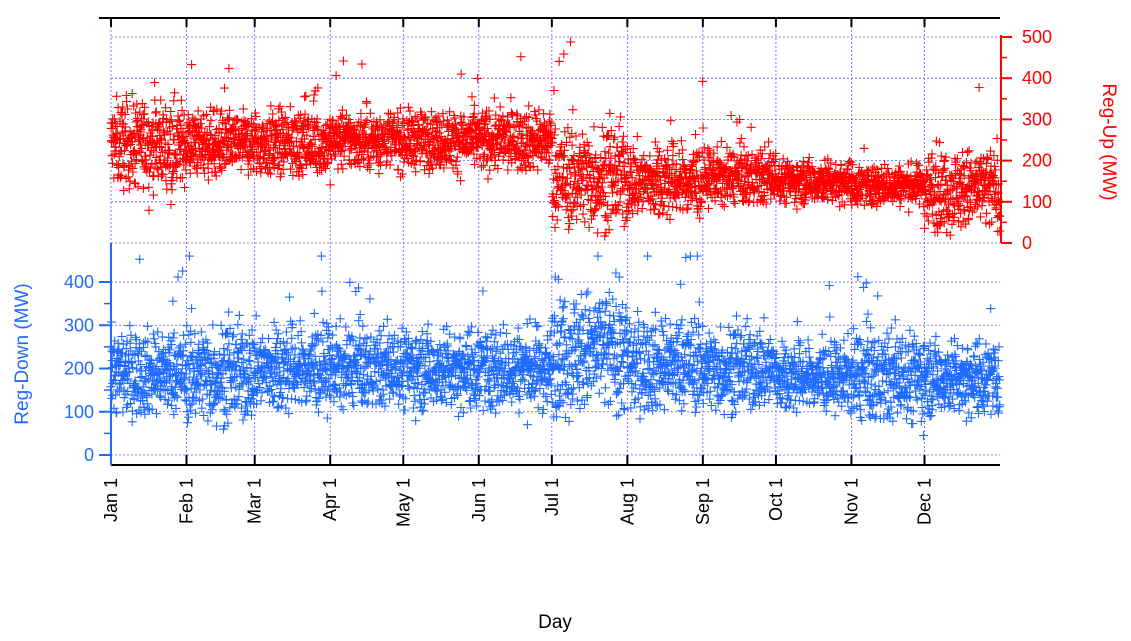 The height and width of the screenshot is (641, 1131). What do you see at coordinates (776, 499) in the screenshot?
I see `x-tick-label: Oct 1` at bounding box center [776, 499].